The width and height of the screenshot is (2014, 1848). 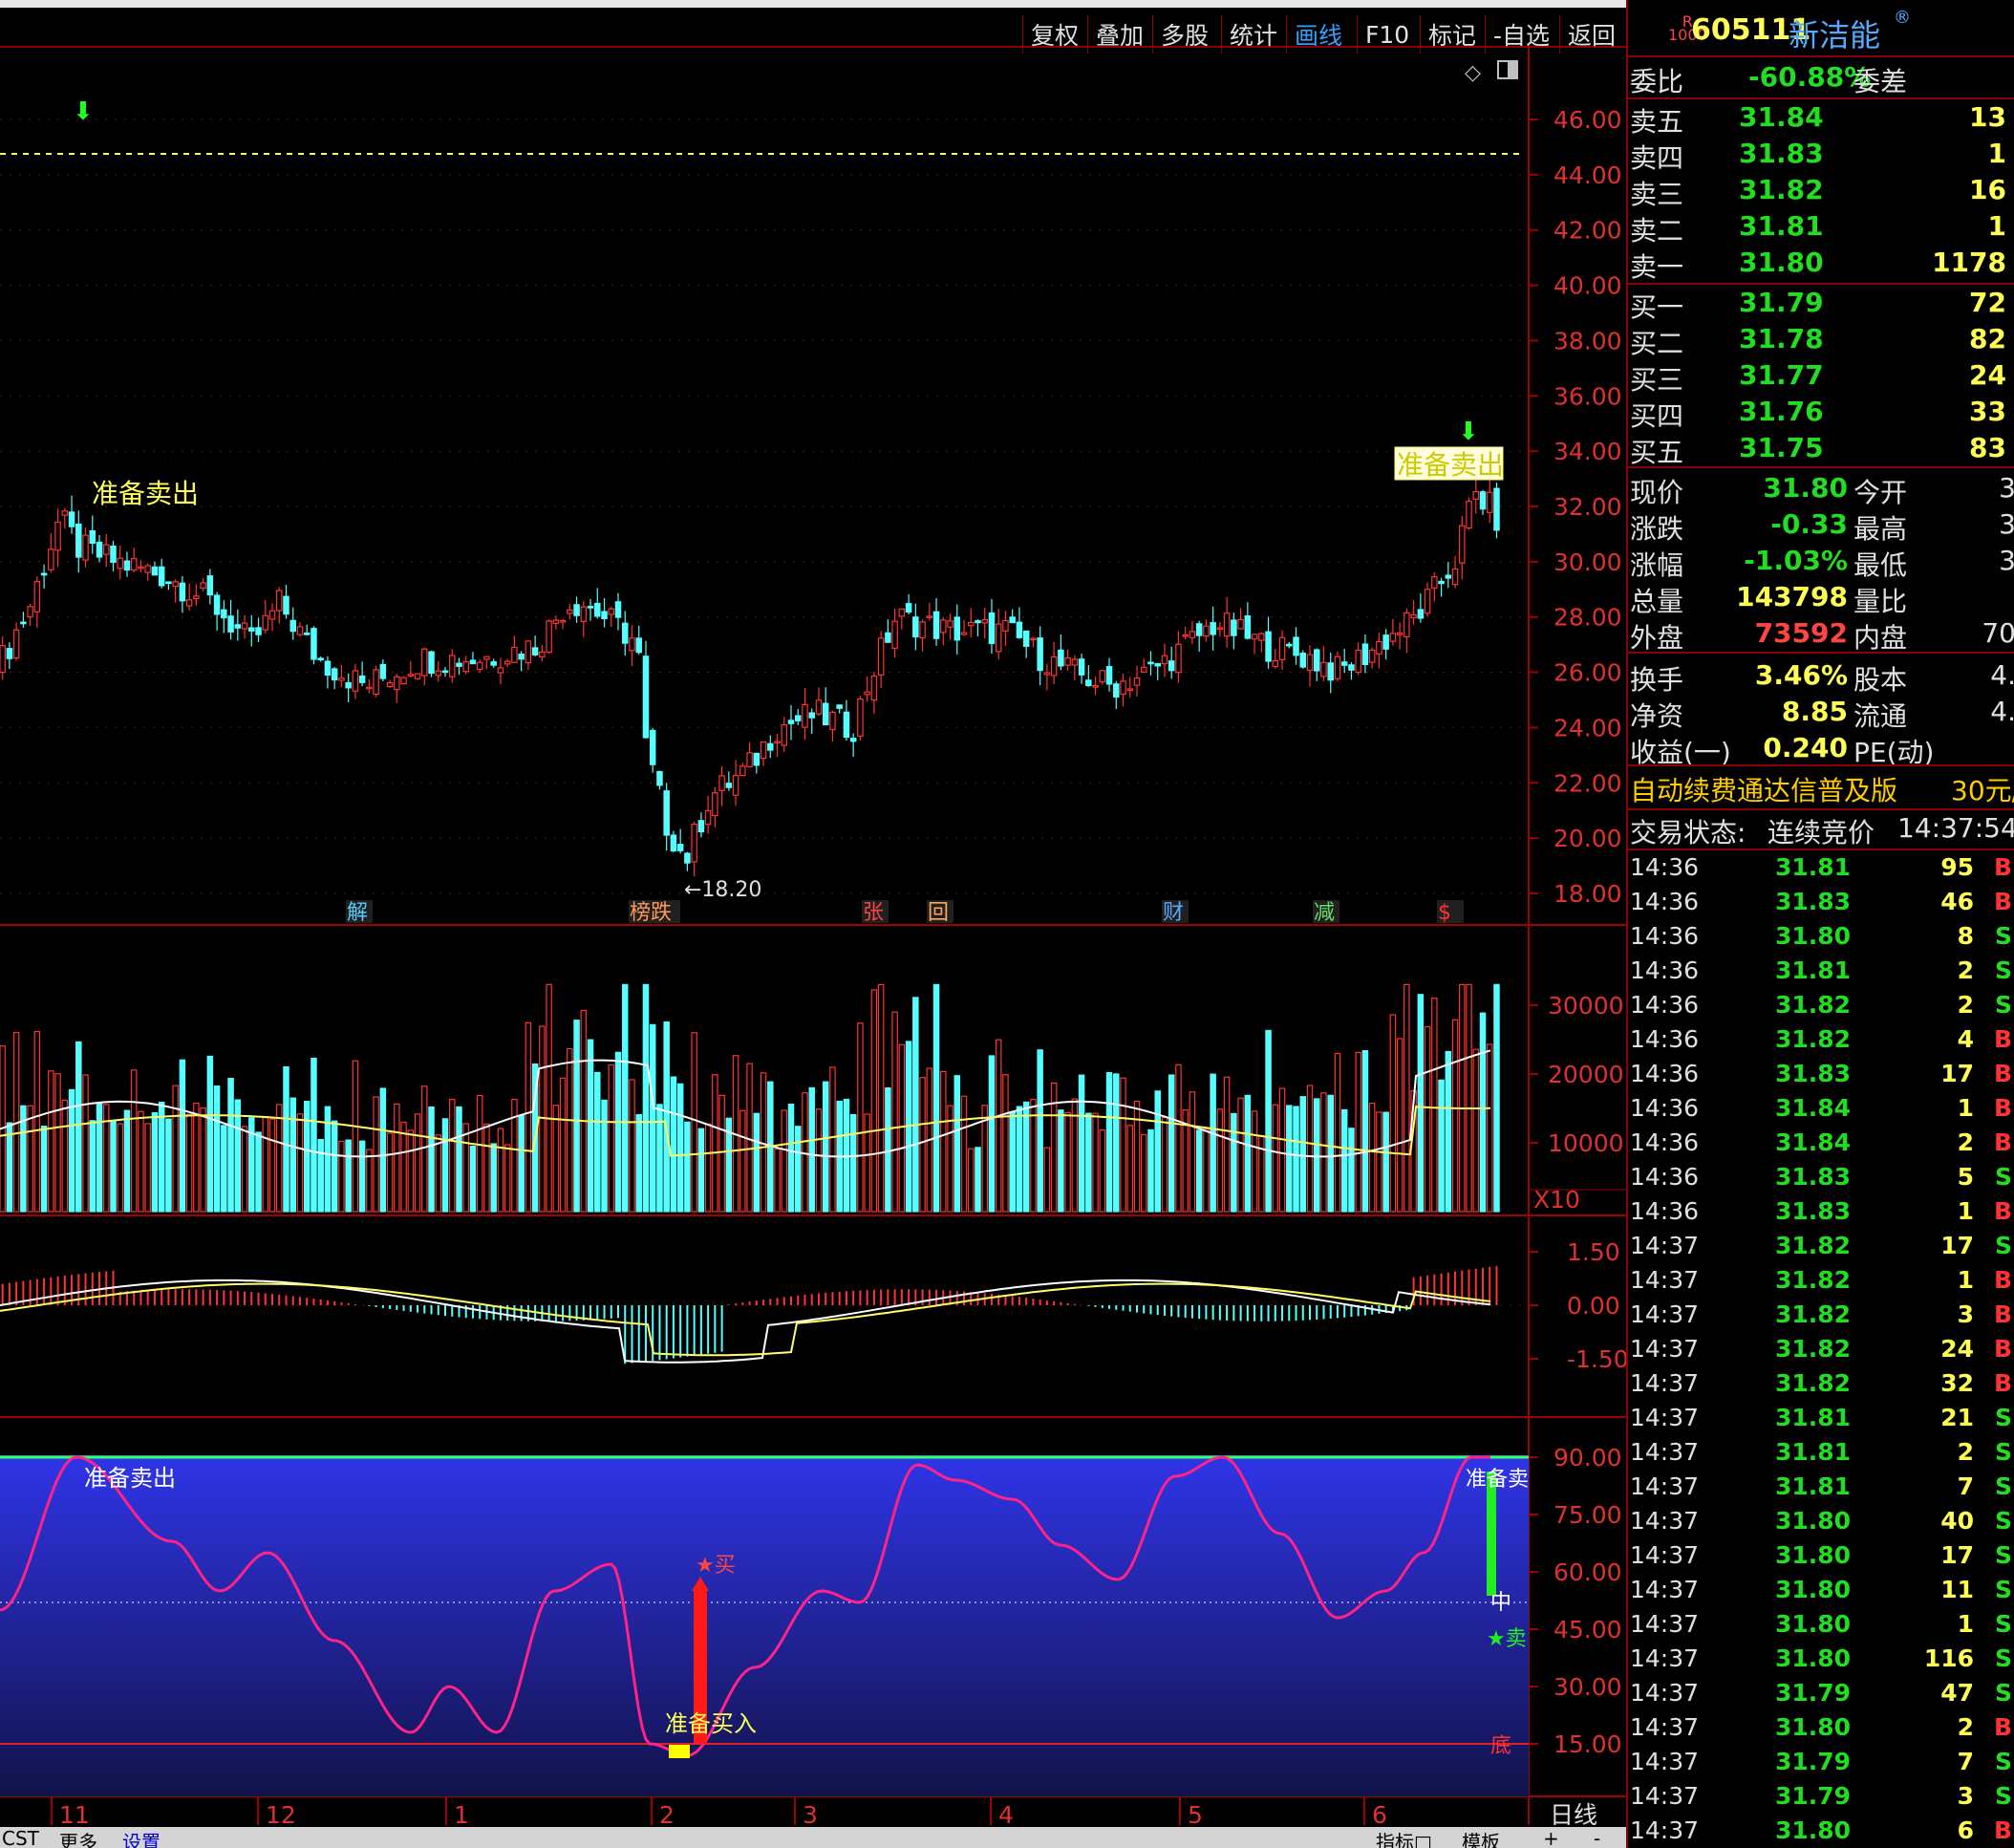 What do you see at coordinates (357, 913) in the screenshot?
I see `event-marker: 解` at bounding box center [357, 913].